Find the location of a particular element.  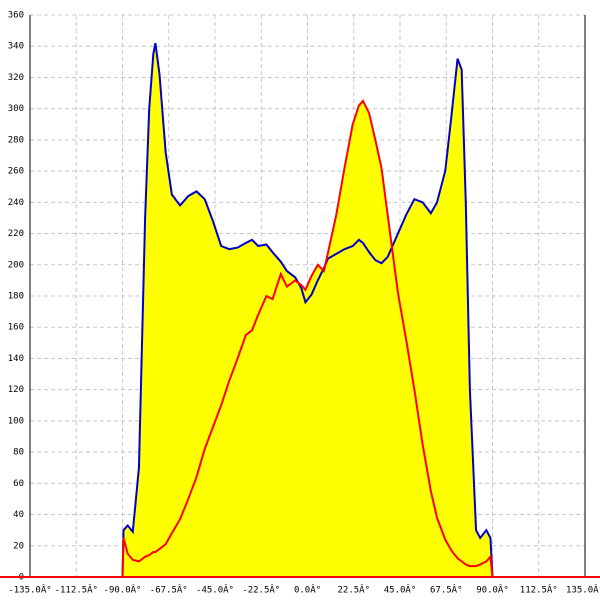

y-tick-label: 20 is located at coordinates (18, 546).